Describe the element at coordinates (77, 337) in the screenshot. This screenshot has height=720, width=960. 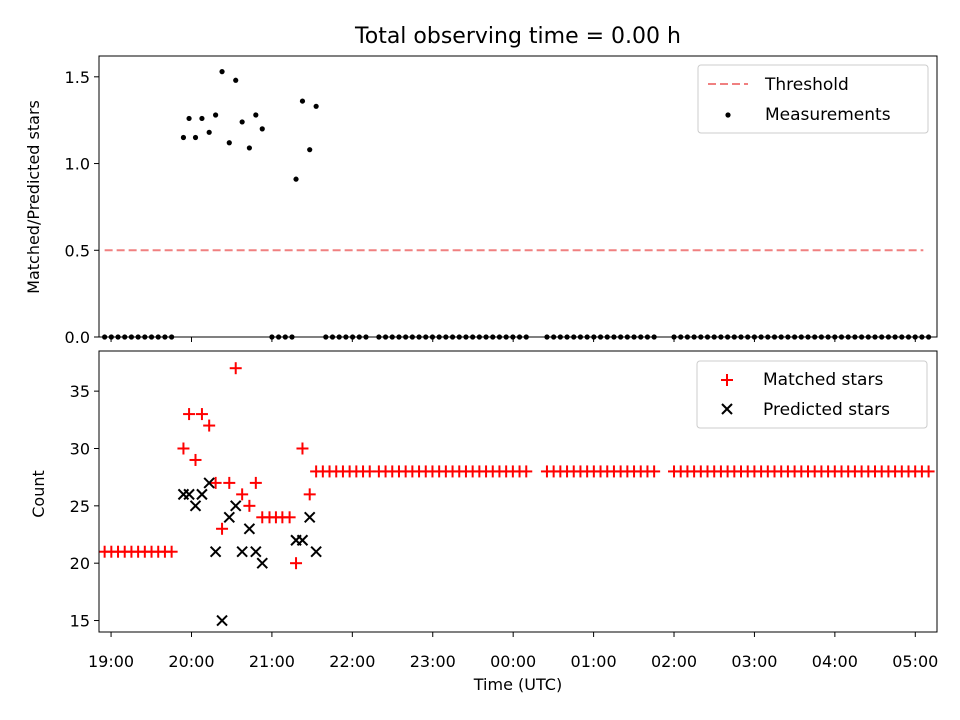
I see `top-y-tick-label: 0.0` at that location.